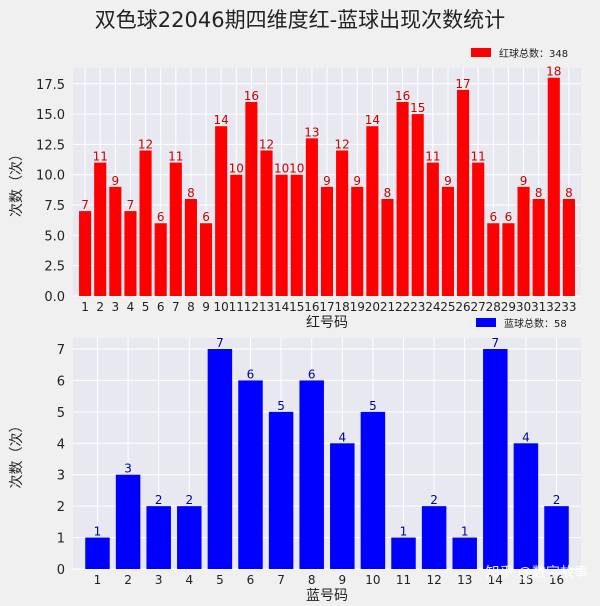 This screenshot has width=600, height=606. What do you see at coordinates (525, 580) in the screenshot?
I see `blue-xtick-label: 15` at bounding box center [525, 580].